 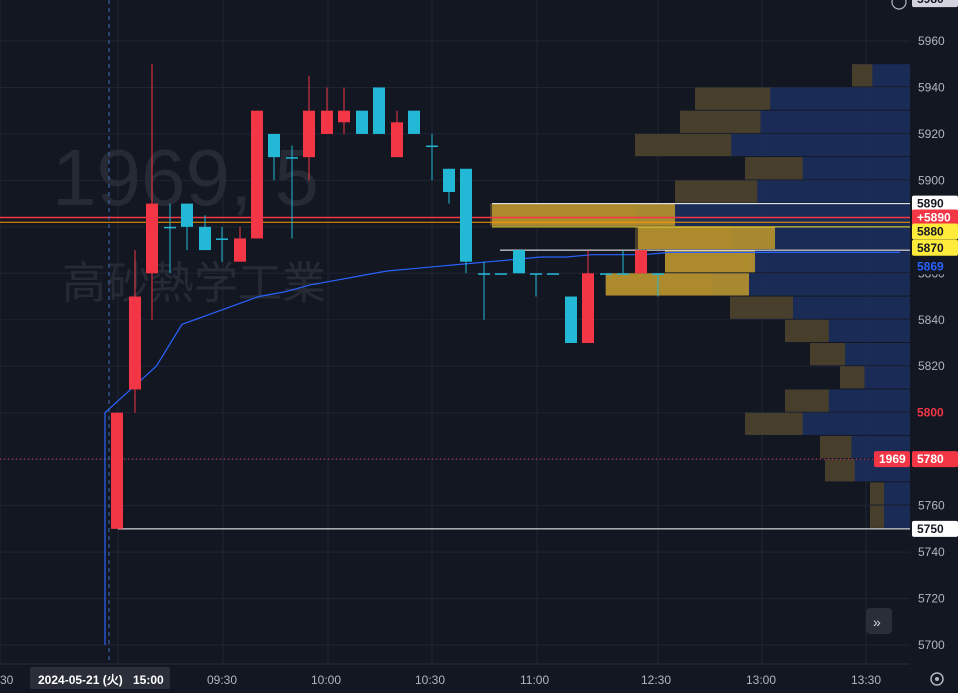 I want to click on price-tag-5800-bg, so click(x=935, y=412).